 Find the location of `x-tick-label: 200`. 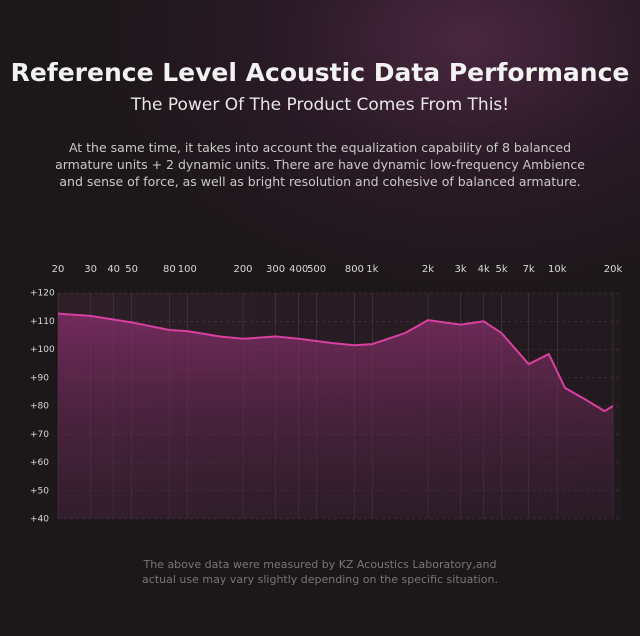

x-tick-label: 200 is located at coordinates (242, 269).